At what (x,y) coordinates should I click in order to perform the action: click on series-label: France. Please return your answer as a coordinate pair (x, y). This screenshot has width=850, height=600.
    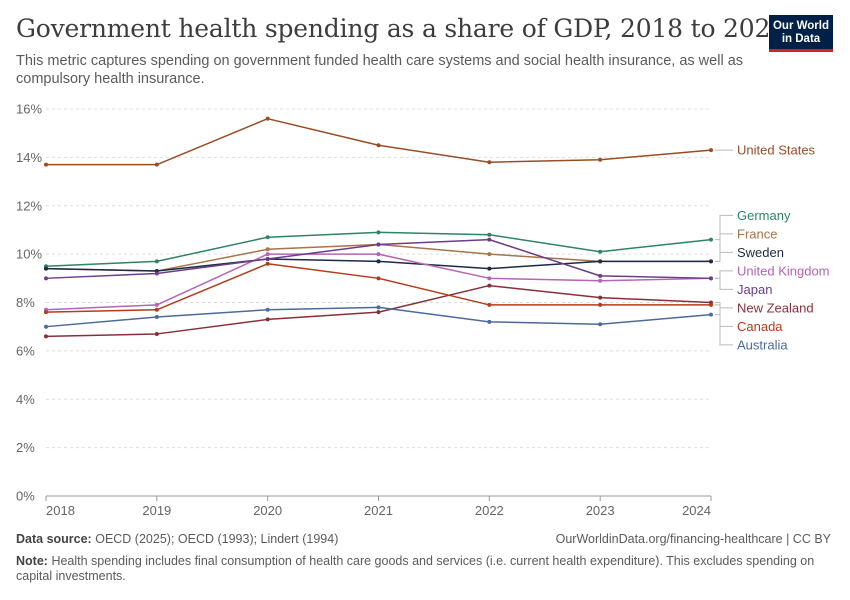
    Looking at the image, I should click on (757, 233).